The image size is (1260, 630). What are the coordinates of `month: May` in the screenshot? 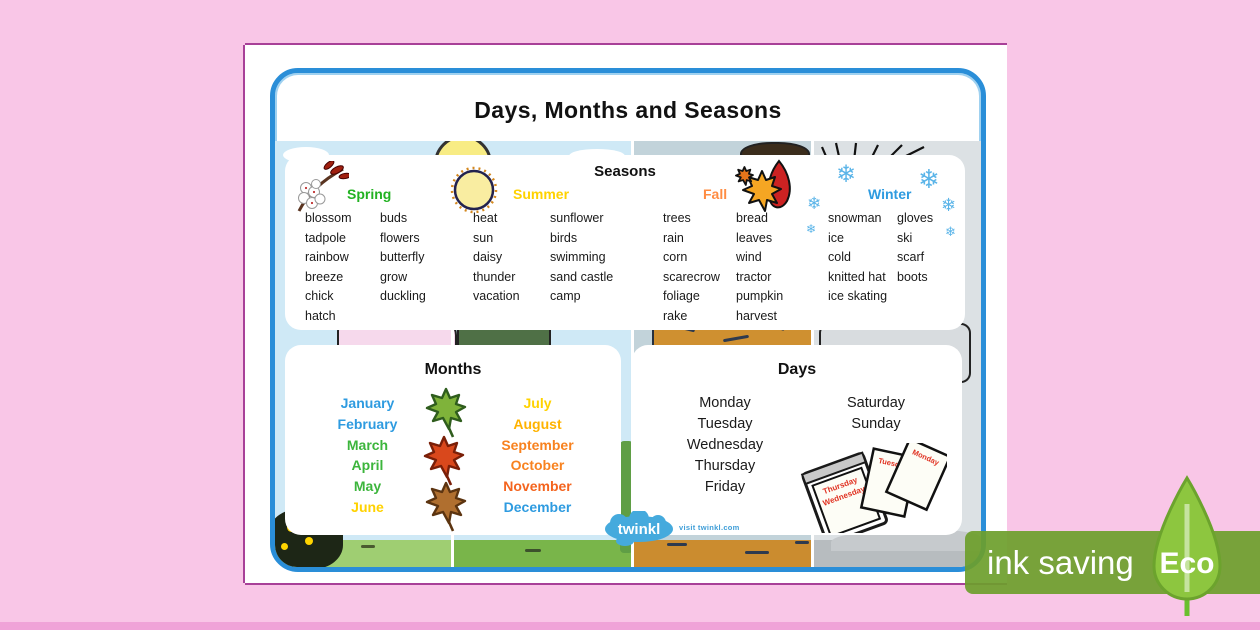 It's located at (367, 486).